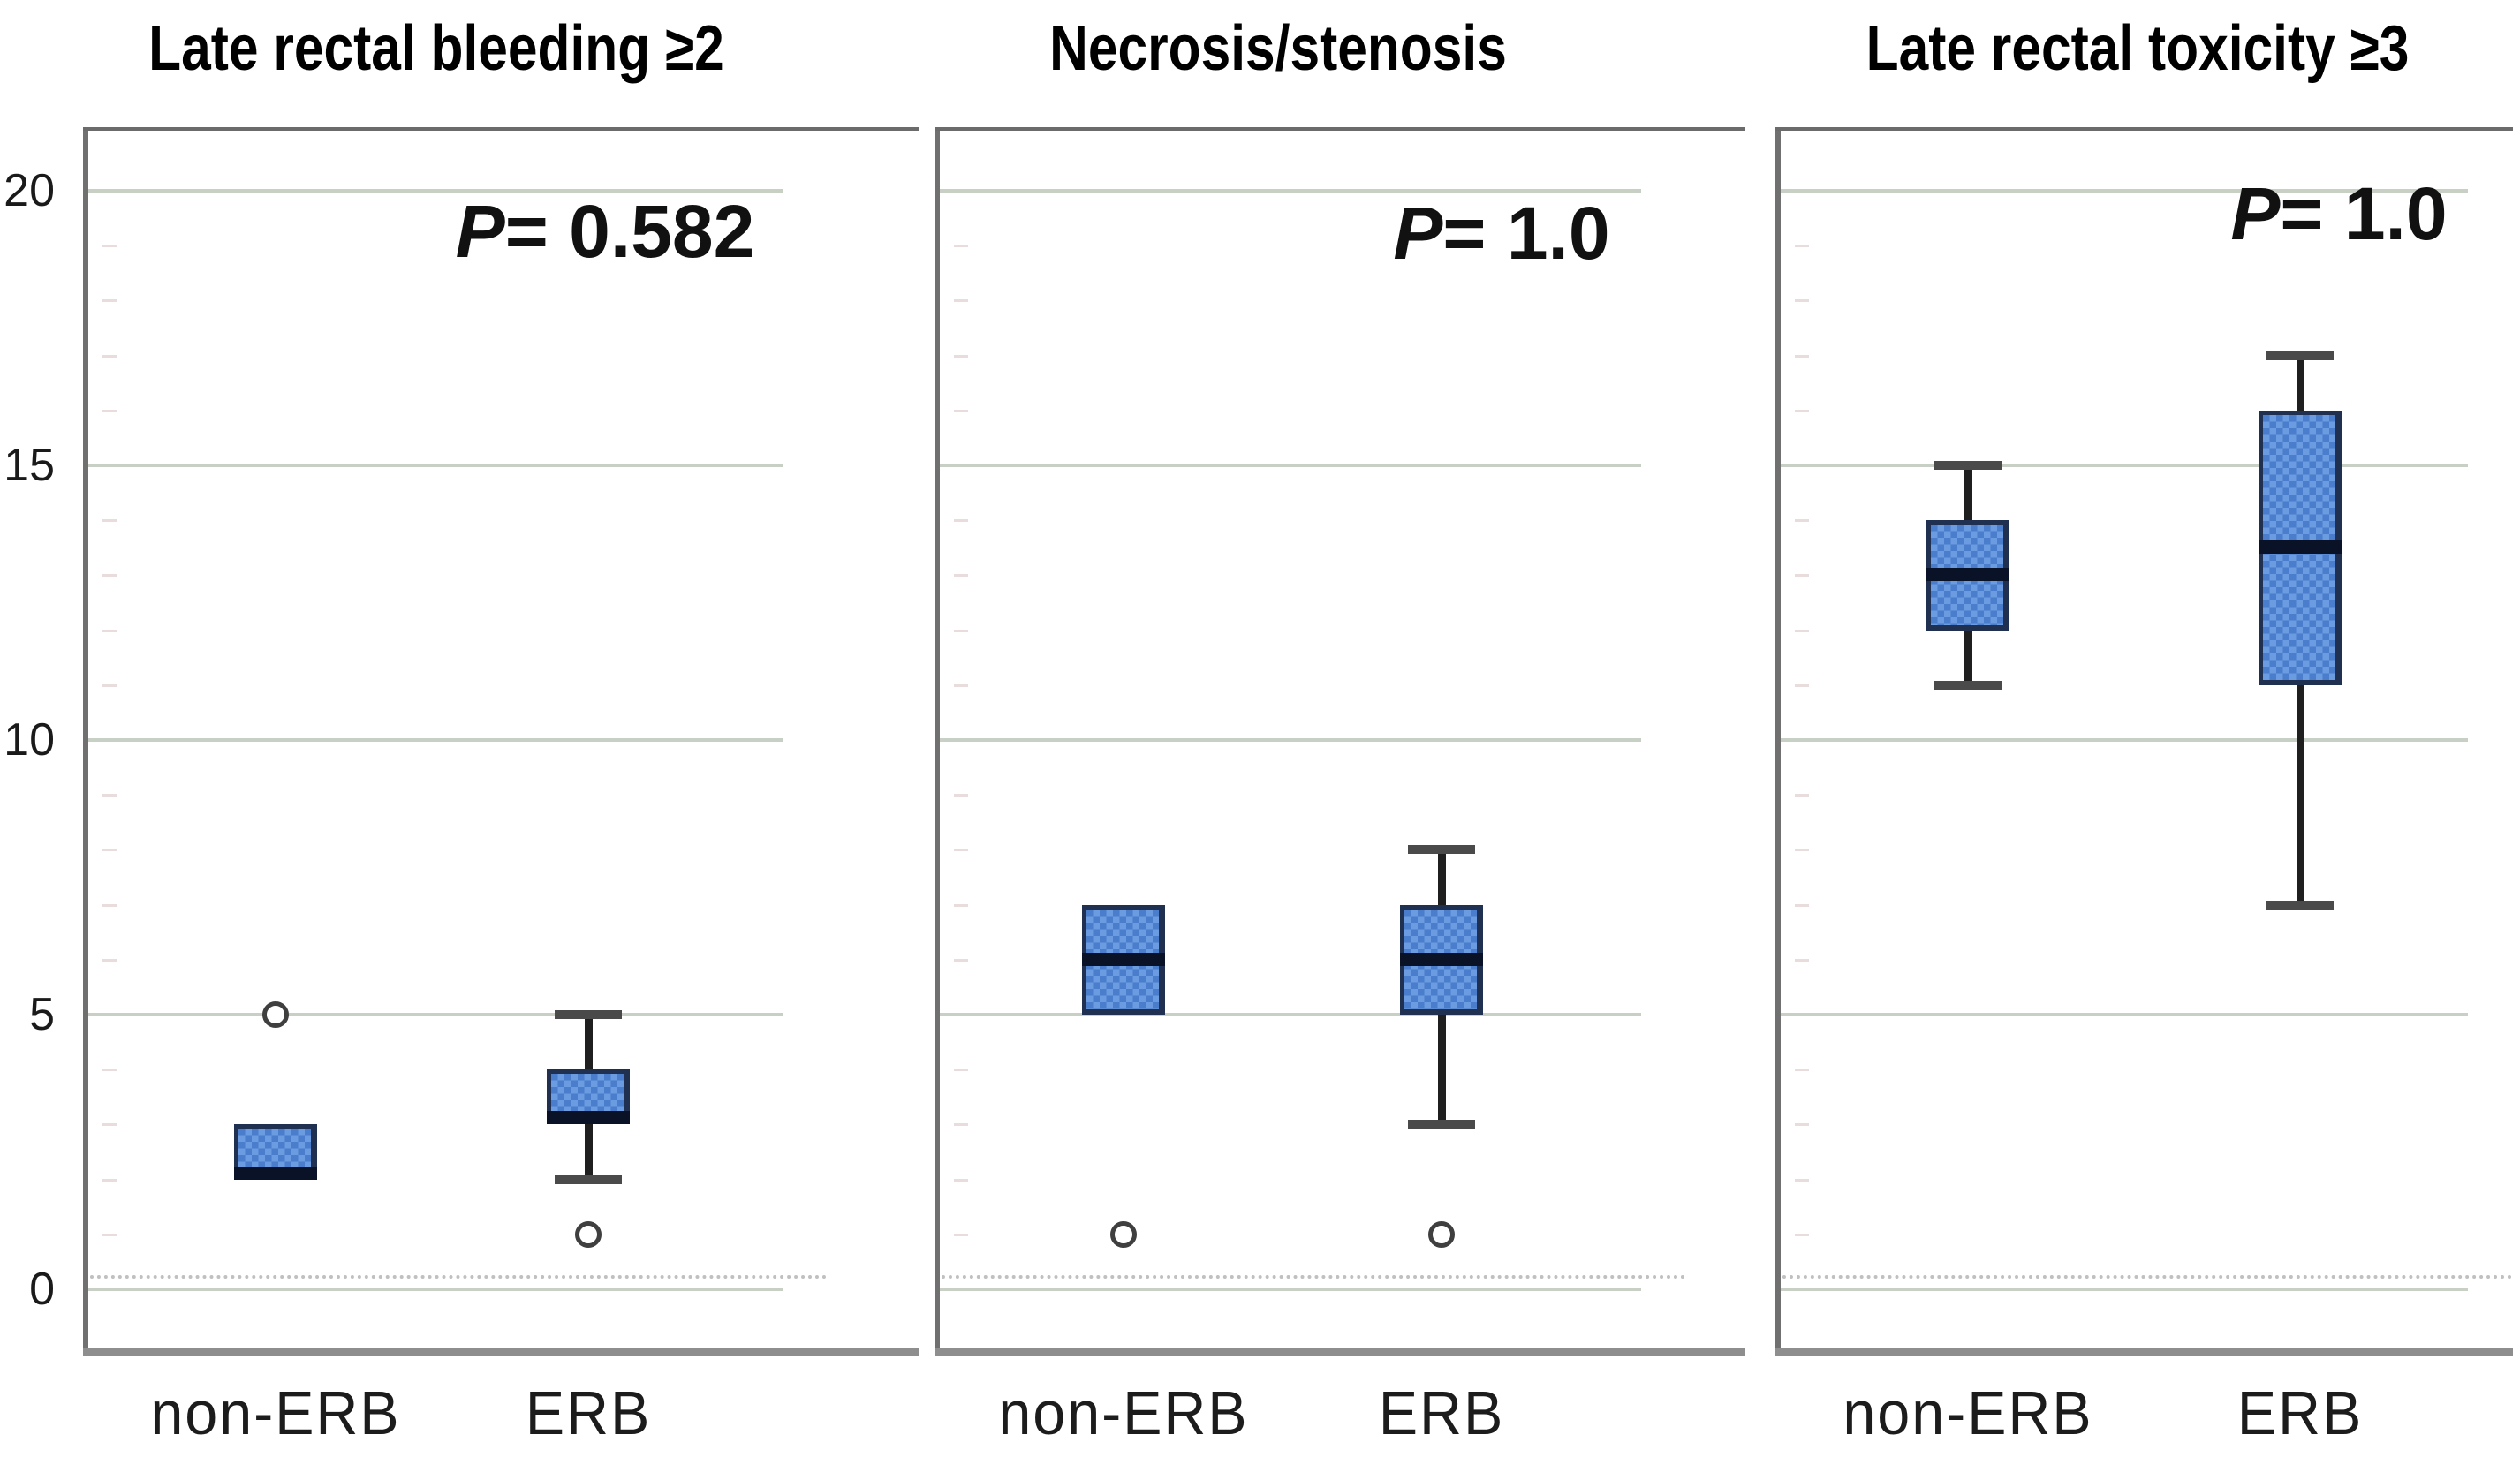 Image resolution: width=2520 pixels, height=1465 pixels. What do you see at coordinates (29, 740) in the screenshot?
I see `y-axis-tick-label: 10` at bounding box center [29, 740].